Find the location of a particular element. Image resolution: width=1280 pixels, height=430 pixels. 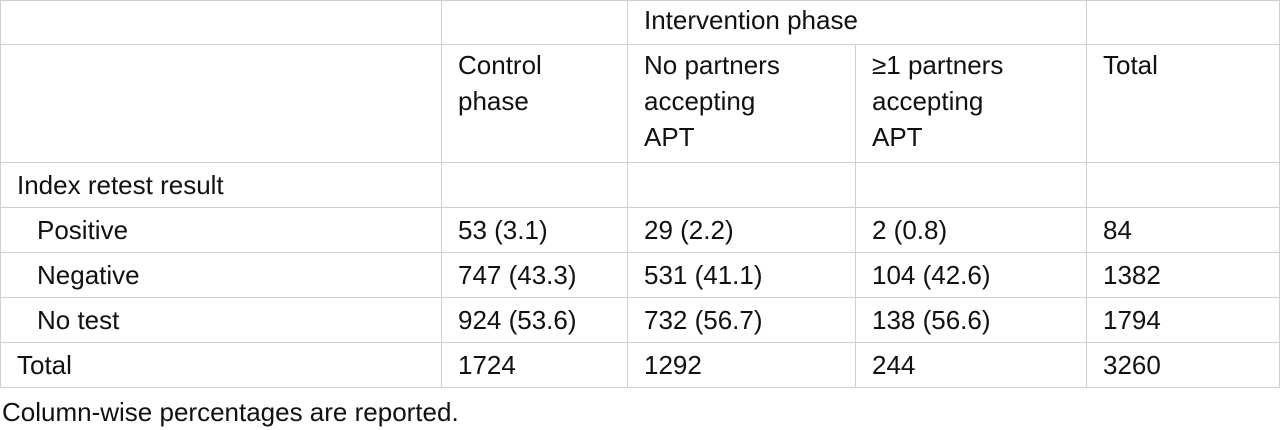

column-header: ≥1 partners accepting APT is located at coordinates (971, 103).